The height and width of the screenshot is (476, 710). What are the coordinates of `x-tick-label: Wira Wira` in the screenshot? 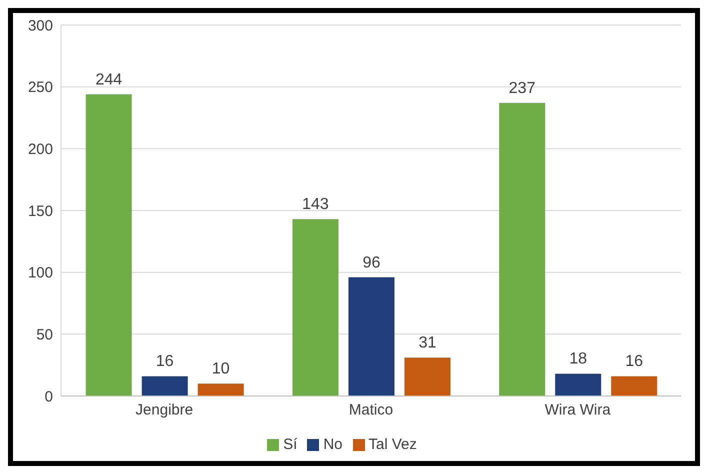 It's located at (578, 410).